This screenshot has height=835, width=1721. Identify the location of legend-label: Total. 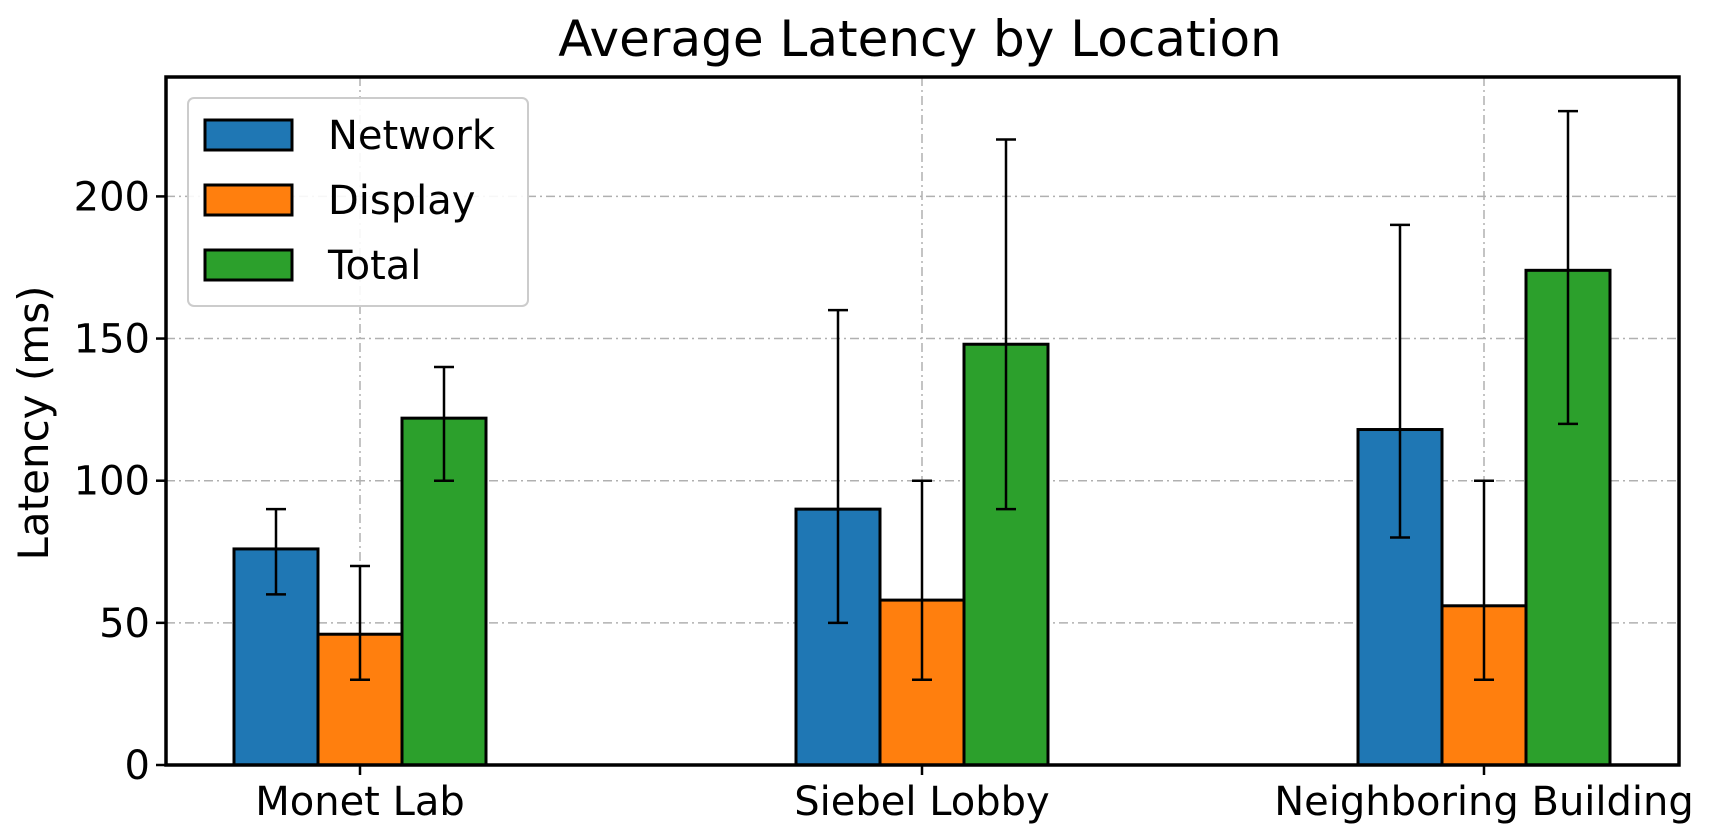
(374, 266).